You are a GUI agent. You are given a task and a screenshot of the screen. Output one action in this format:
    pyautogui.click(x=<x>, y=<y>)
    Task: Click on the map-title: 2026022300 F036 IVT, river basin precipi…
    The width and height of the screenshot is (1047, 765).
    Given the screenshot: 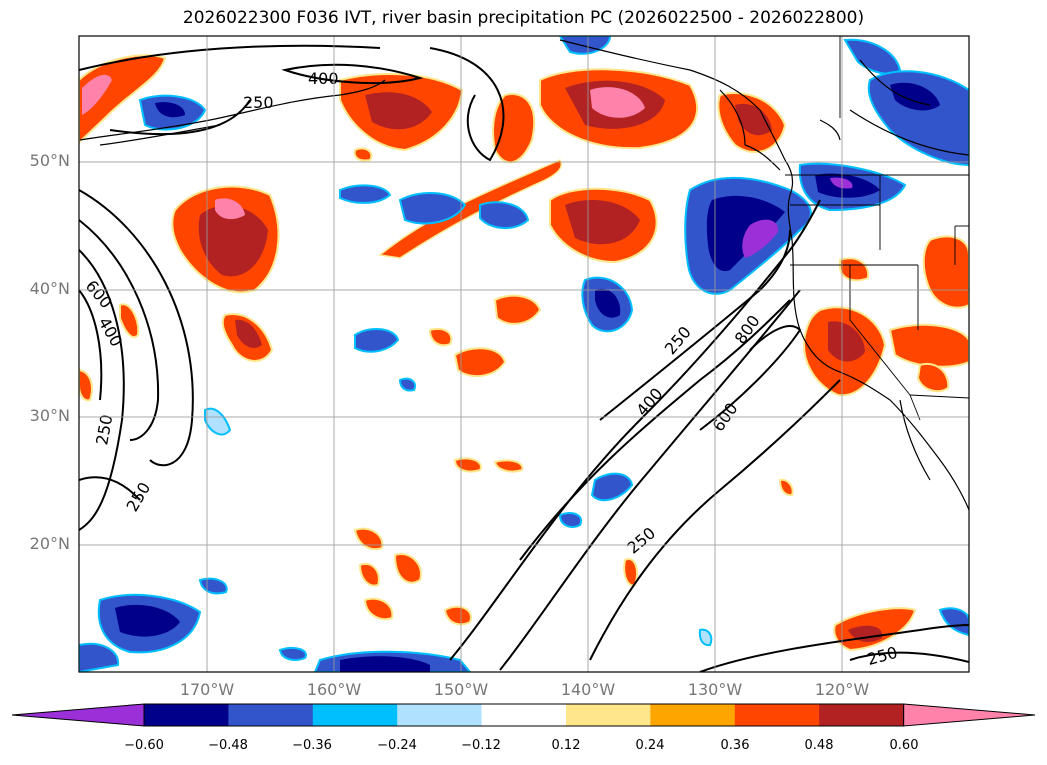 What is the action you would take?
    pyautogui.click(x=523, y=18)
    